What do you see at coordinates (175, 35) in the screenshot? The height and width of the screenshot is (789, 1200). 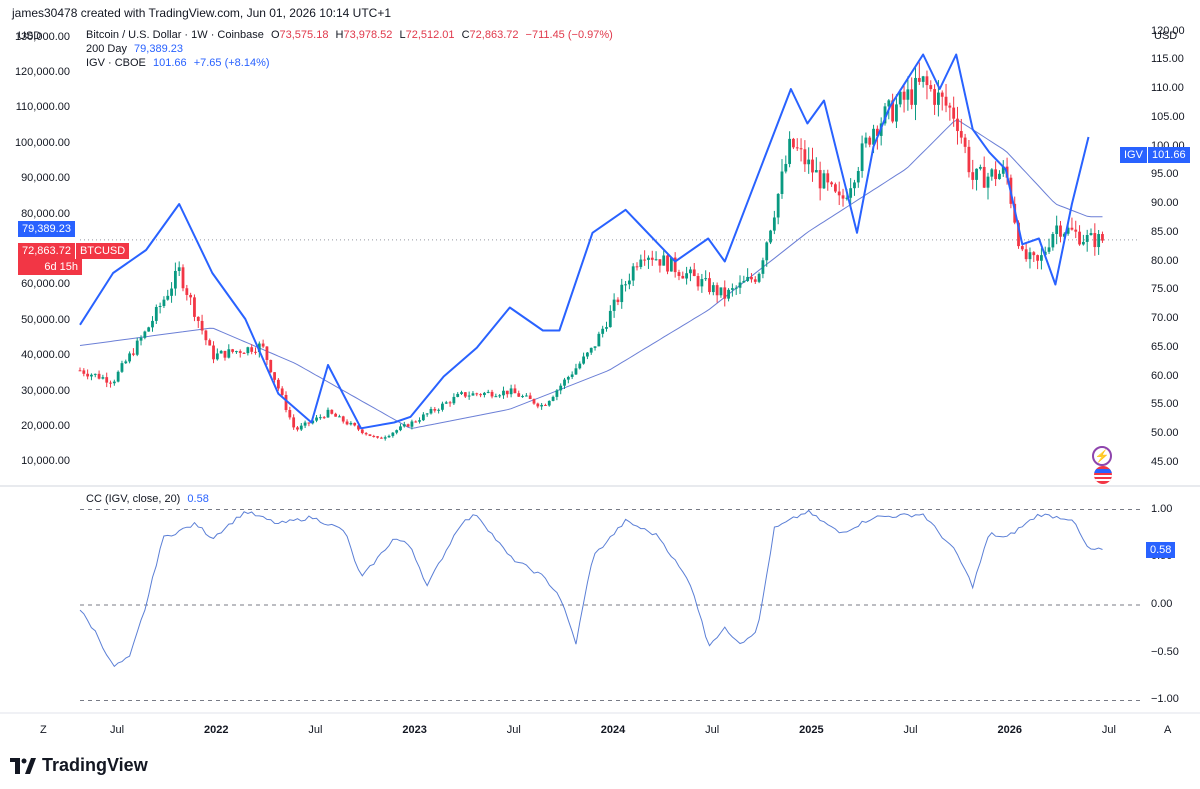 I see `symbol-name: Bitcoin / U.S. Dollar · 1W · Coinbase` at bounding box center [175, 35].